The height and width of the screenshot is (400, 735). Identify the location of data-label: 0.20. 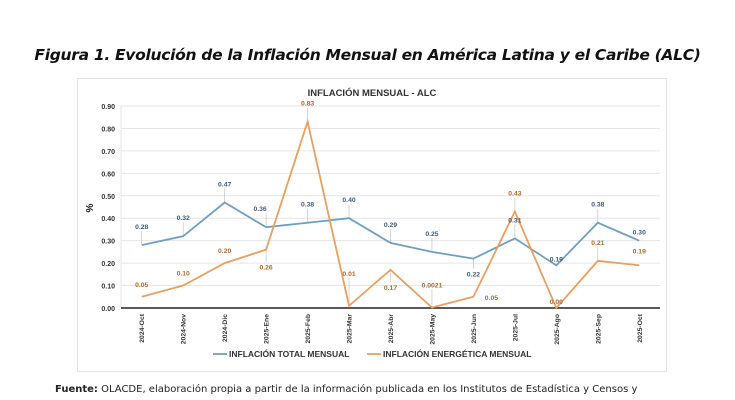
(224, 251).